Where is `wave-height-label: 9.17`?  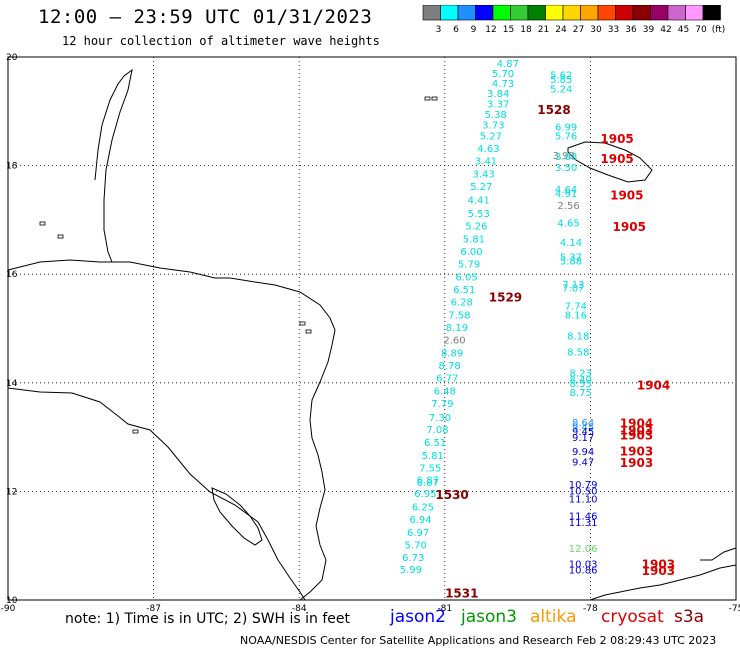 wave-height-label: 9.17 is located at coordinates (583, 438).